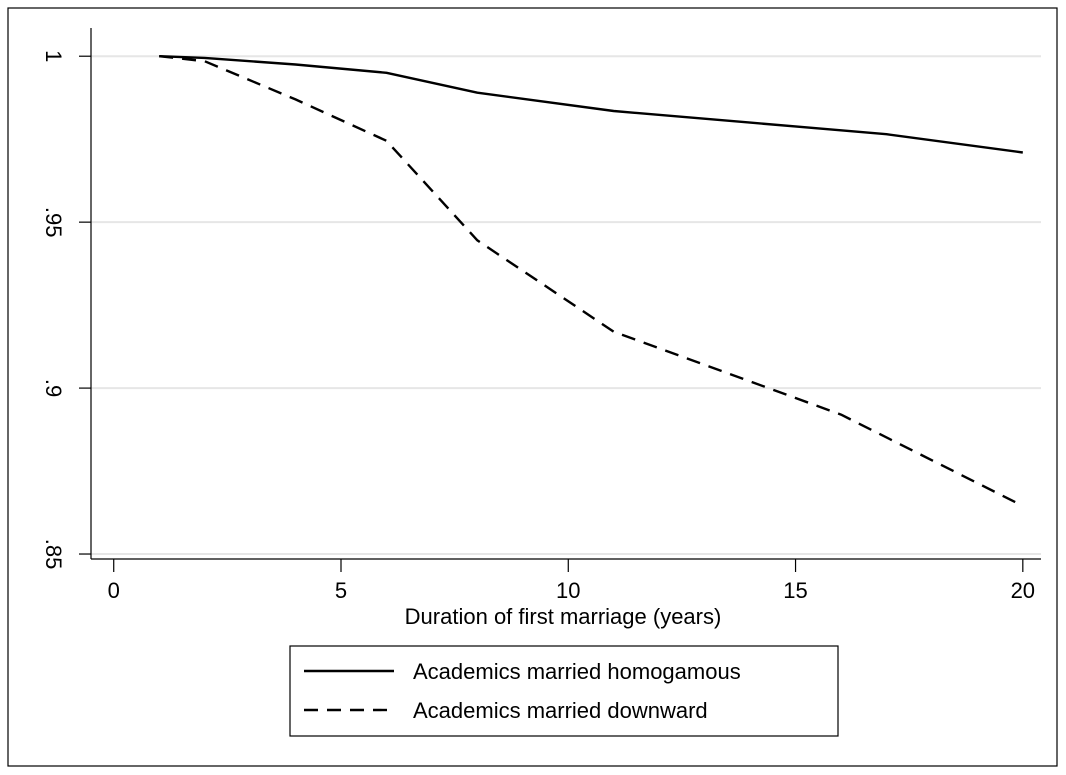 The height and width of the screenshot is (775, 1066). Describe the element at coordinates (568, 590) in the screenshot. I see `x-tick-label: 10` at that location.